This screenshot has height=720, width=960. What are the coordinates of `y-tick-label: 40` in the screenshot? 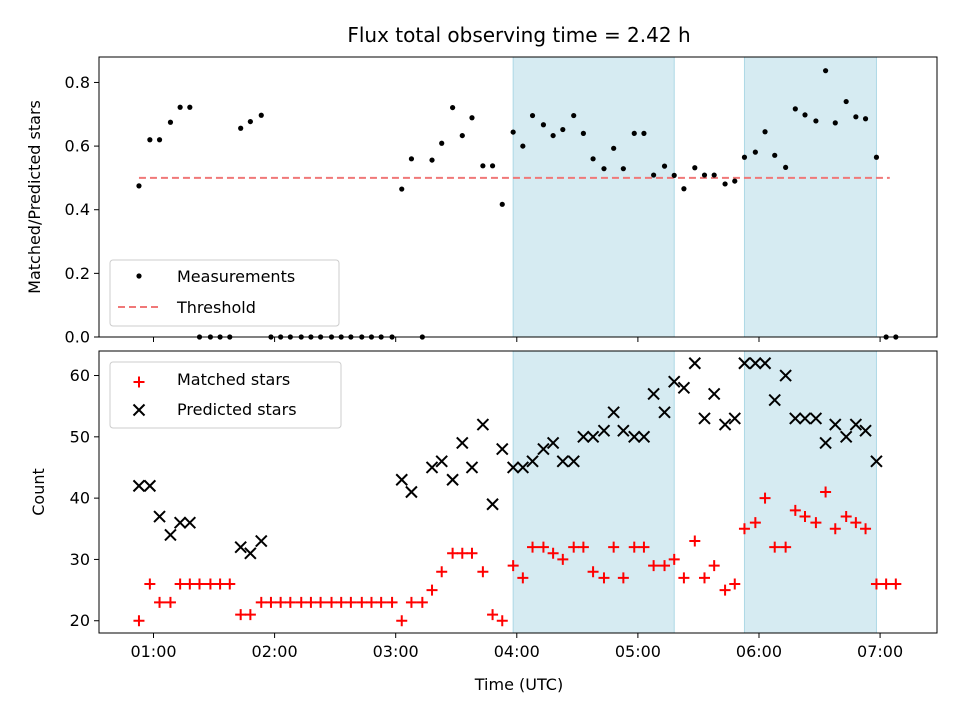 It's located at (80, 498).